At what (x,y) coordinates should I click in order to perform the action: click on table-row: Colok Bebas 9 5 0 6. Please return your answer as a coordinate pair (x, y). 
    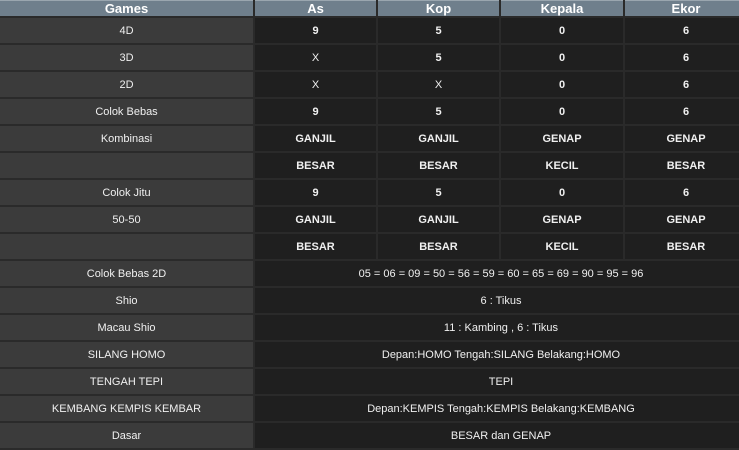
    Looking at the image, I should click on (369, 111).